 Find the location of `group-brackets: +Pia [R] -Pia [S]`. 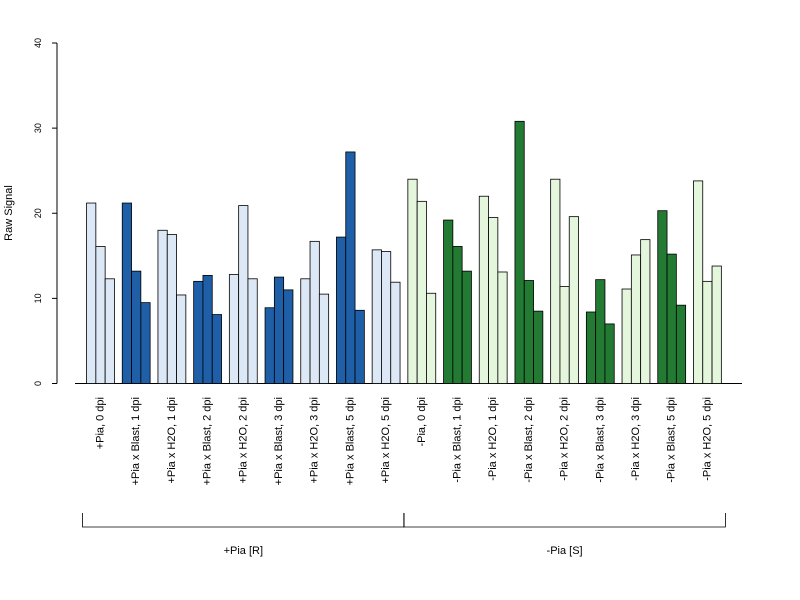

group-brackets: +Pia [R] -Pia [S] is located at coordinates (404, 535).